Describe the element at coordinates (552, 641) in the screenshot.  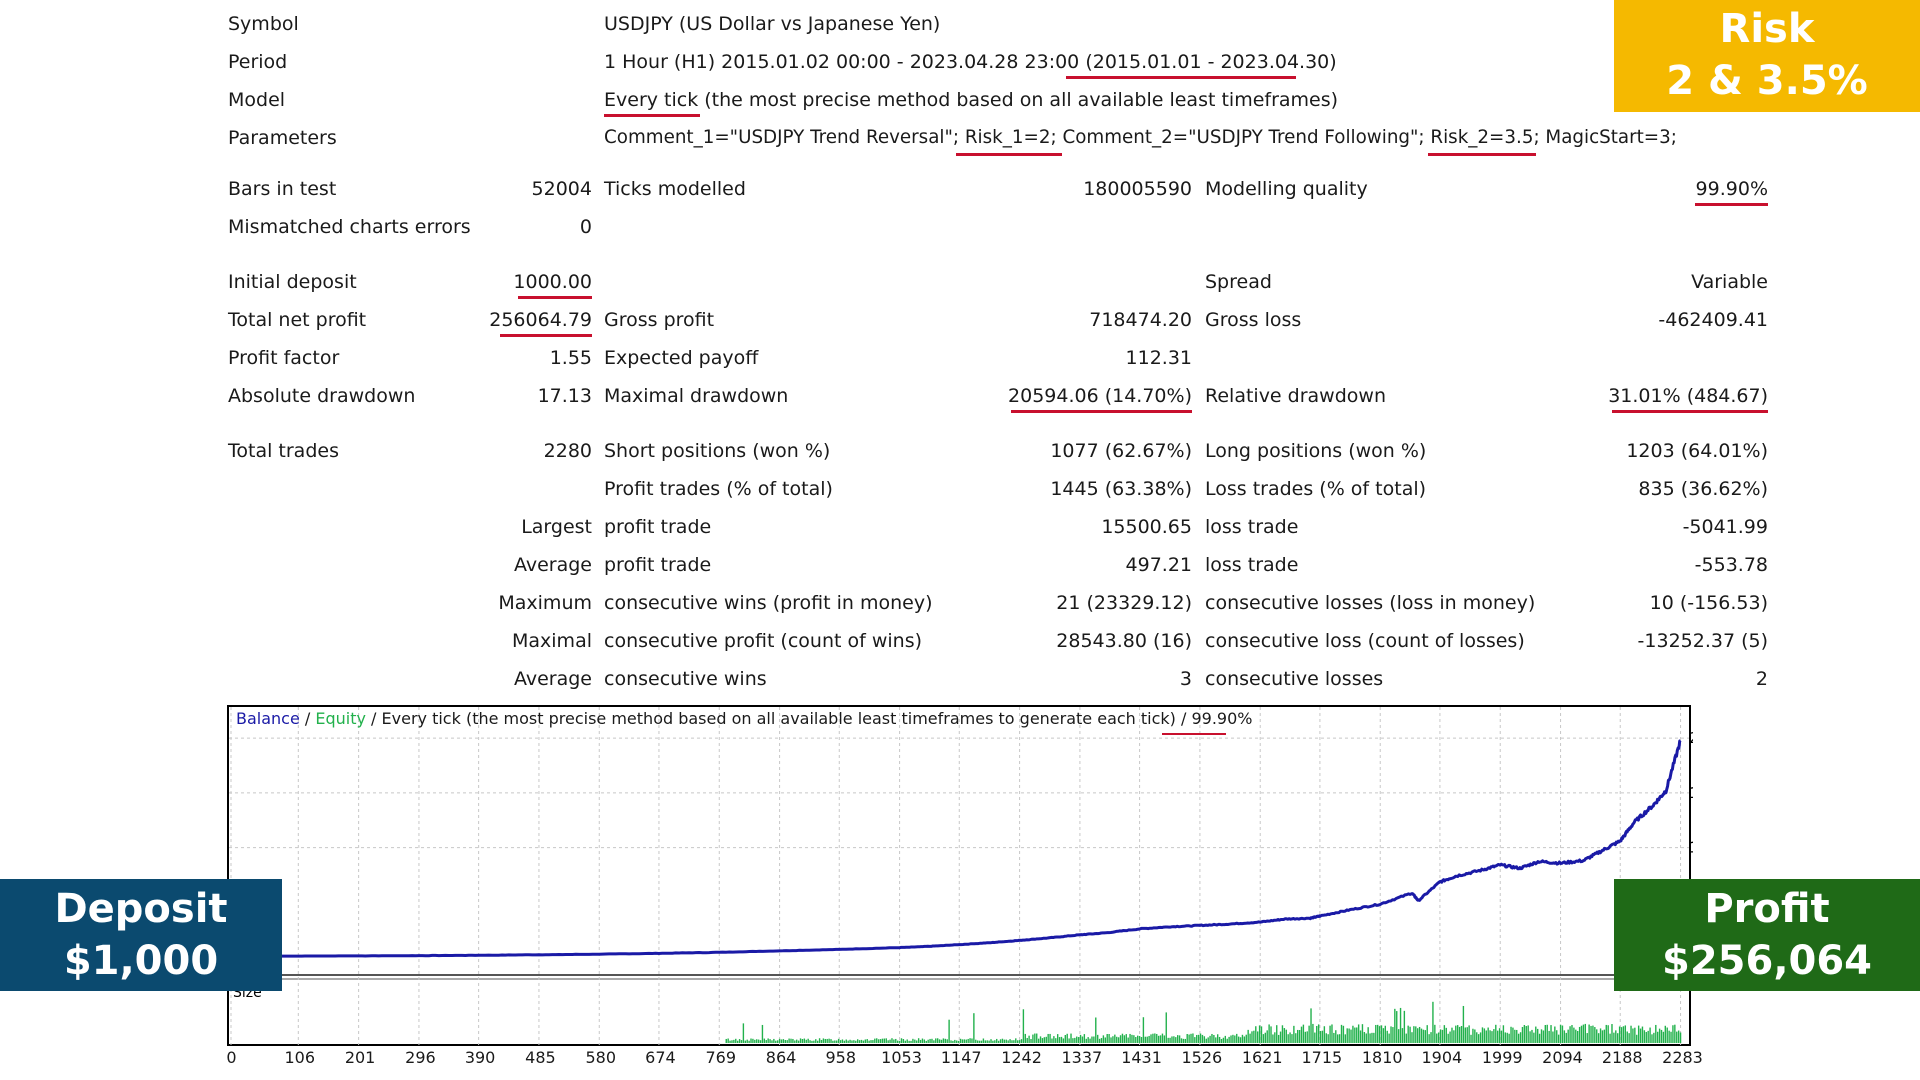
I see `maximal-label: Maximal` at that location.